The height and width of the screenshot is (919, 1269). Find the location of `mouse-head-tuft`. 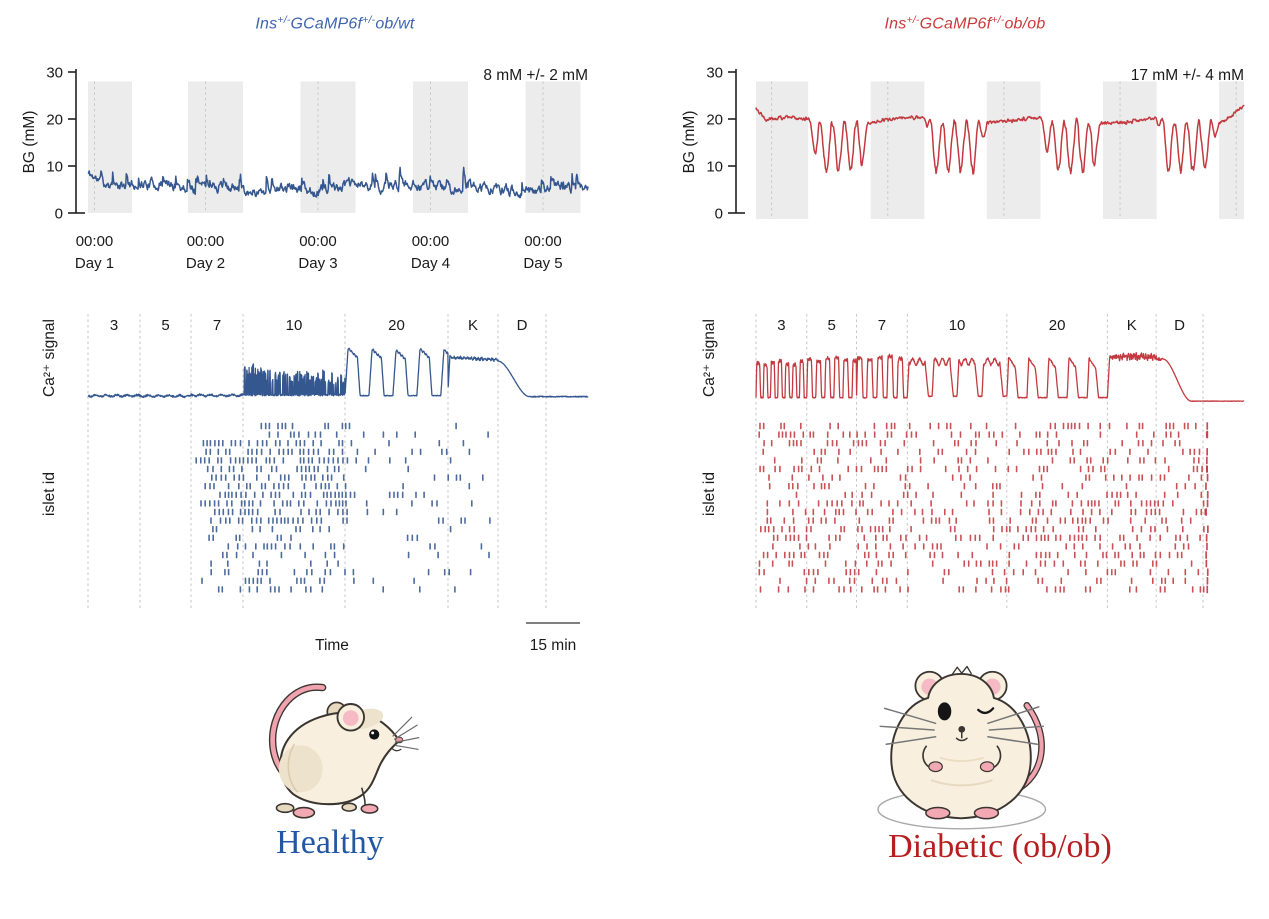

mouse-head-tuft is located at coordinates (962, 670).